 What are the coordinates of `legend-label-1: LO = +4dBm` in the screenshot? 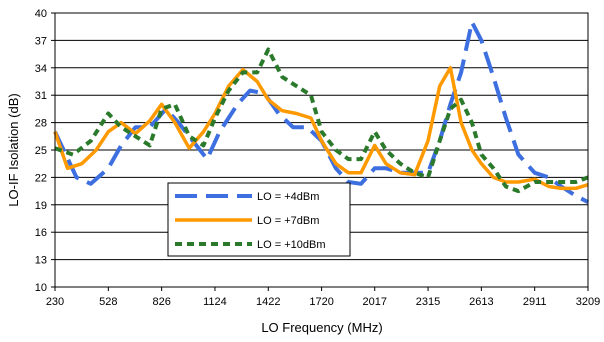 It's located at (288, 197).